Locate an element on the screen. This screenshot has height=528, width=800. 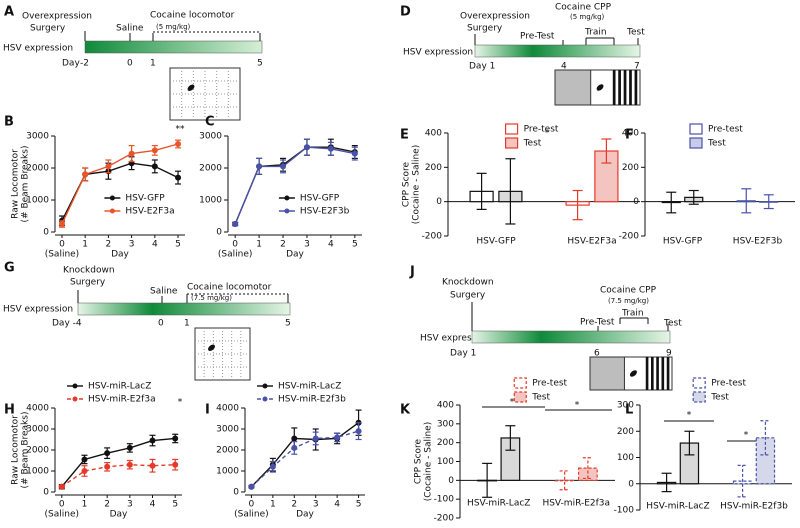
timeline-label: (5 mg/kg) is located at coordinates (587, 17).